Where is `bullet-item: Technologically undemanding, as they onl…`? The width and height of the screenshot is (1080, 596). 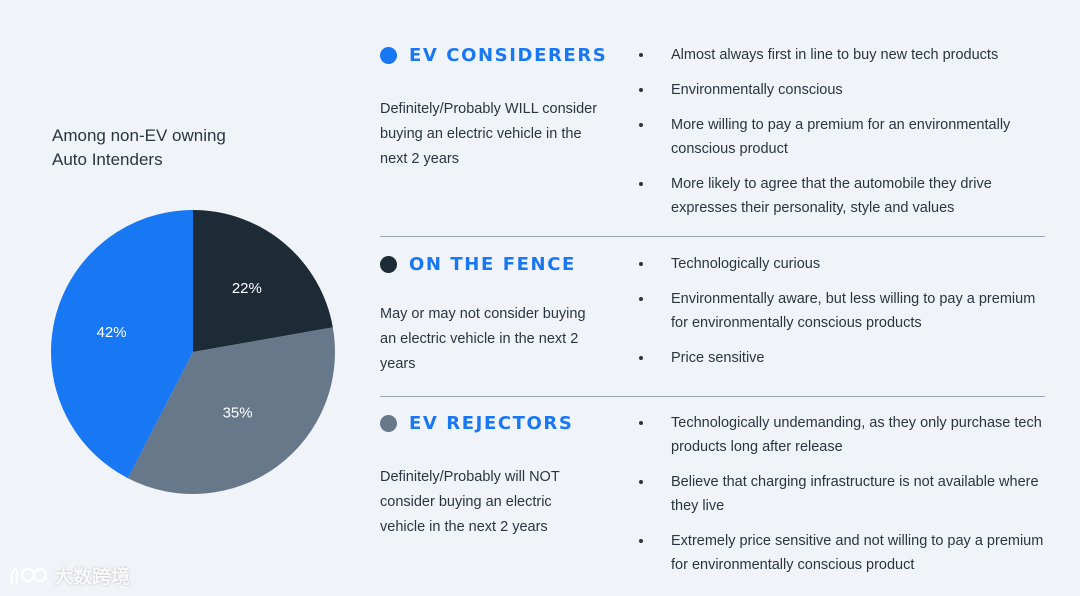
bullet-item: Technologically undemanding, as they onl… is located at coordinates (842, 435).